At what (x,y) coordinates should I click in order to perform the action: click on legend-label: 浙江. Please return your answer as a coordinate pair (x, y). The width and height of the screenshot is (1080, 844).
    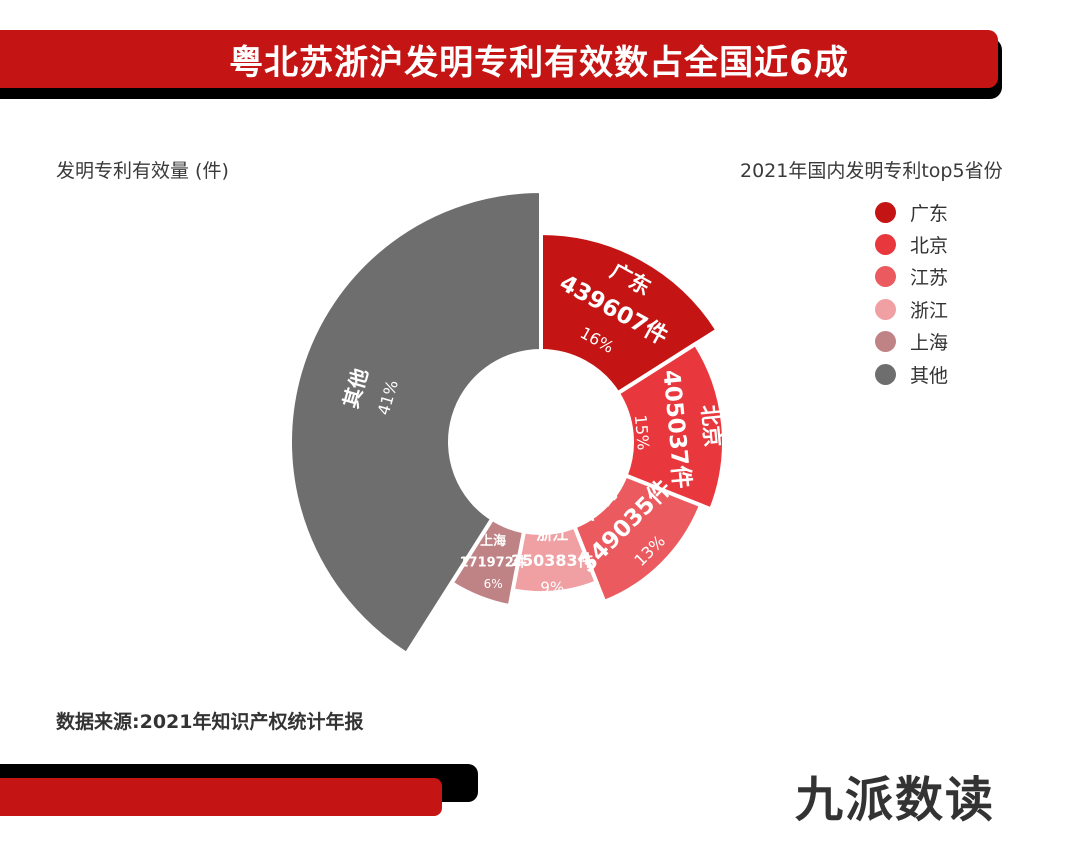
    Looking at the image, I should click on (929, 310).